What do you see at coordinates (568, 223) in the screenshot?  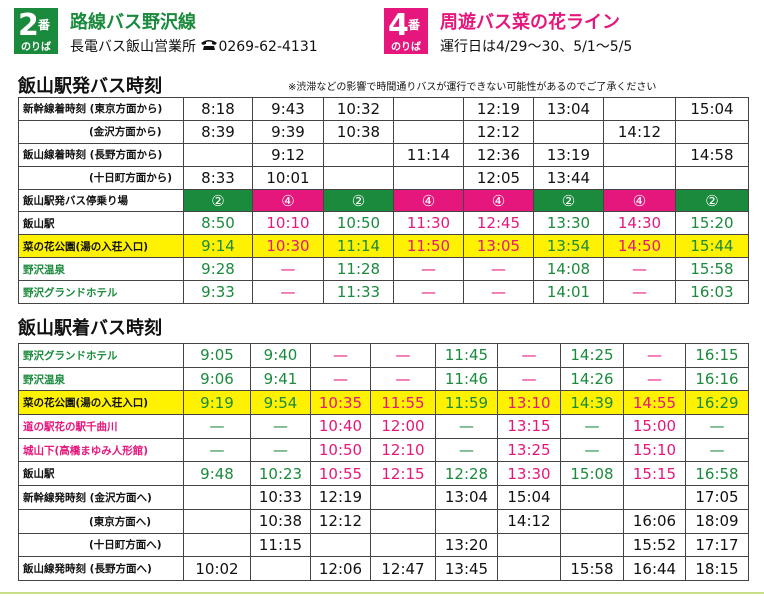 I see `time-cell: 13:30` at bounding box center [568, 223].